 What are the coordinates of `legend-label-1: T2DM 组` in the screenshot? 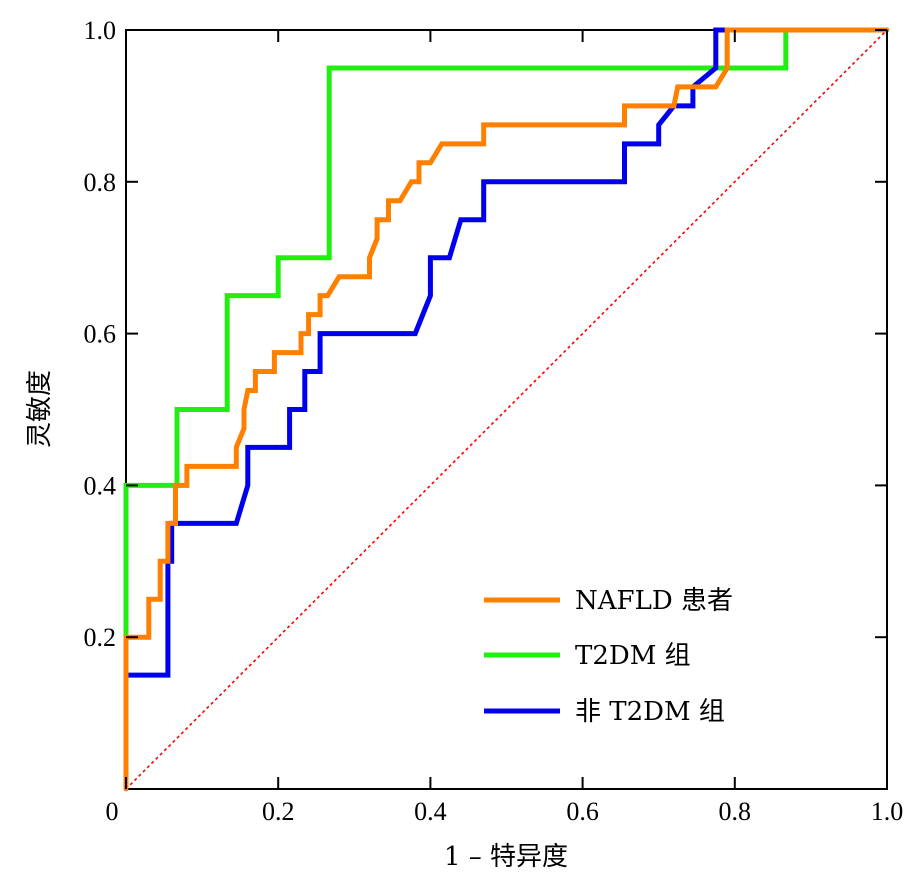 It's located at (633, 656).